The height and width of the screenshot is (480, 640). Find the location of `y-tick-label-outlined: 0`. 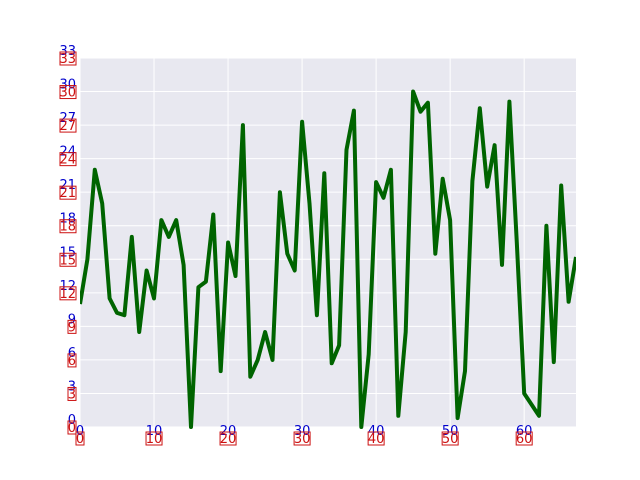

y-tick-label-outlined: 0 is located at coordinates (72, 428).